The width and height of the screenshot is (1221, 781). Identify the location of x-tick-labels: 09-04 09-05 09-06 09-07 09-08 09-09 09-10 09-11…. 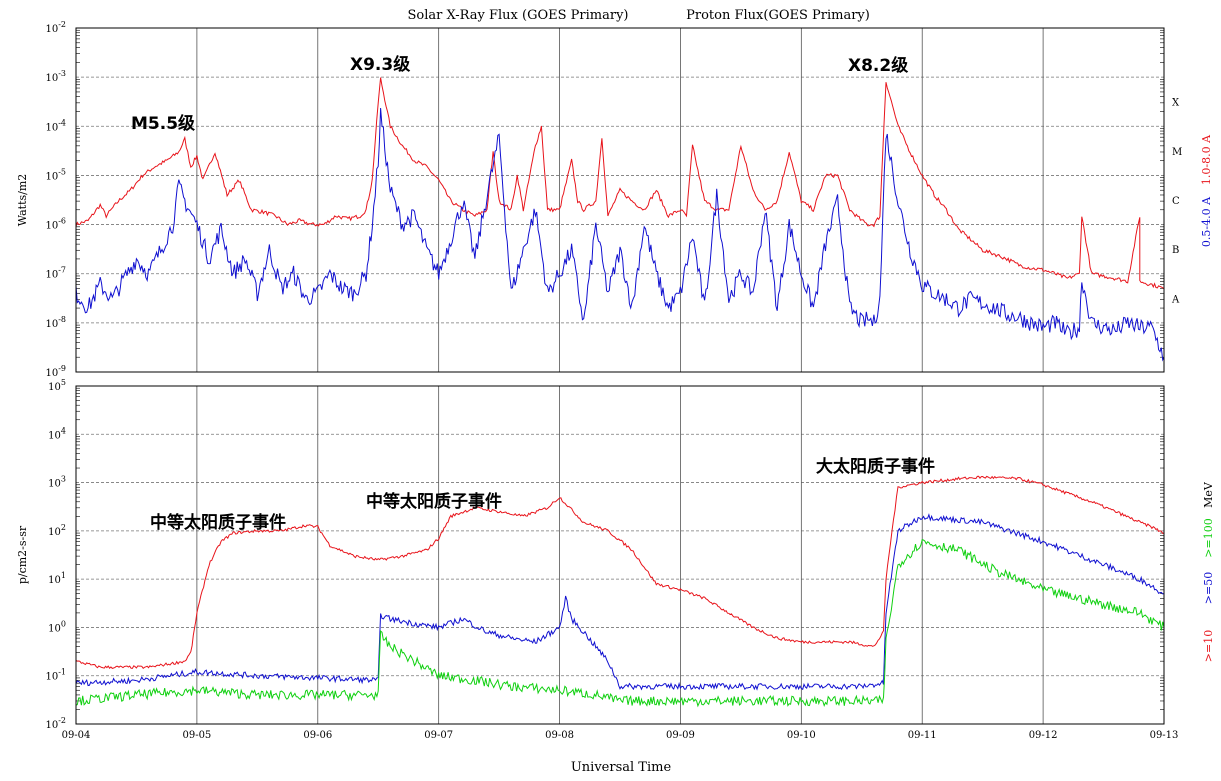
(620, 735).